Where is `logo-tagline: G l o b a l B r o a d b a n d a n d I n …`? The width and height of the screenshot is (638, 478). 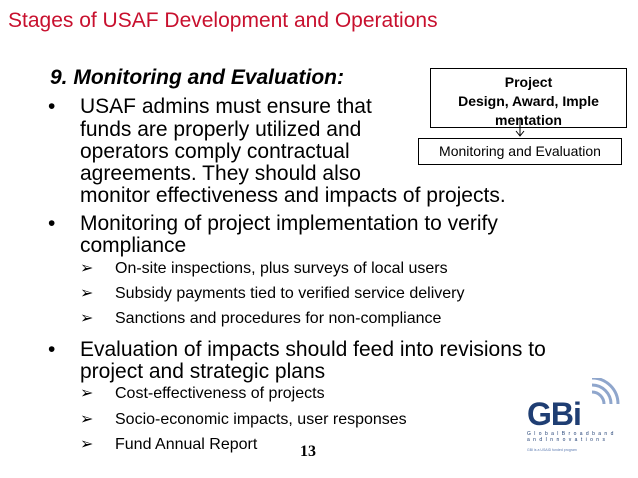
logo-tagline: G l o b a l B r o a d b a n d a n d I n … is located at coordinates (570, 437).